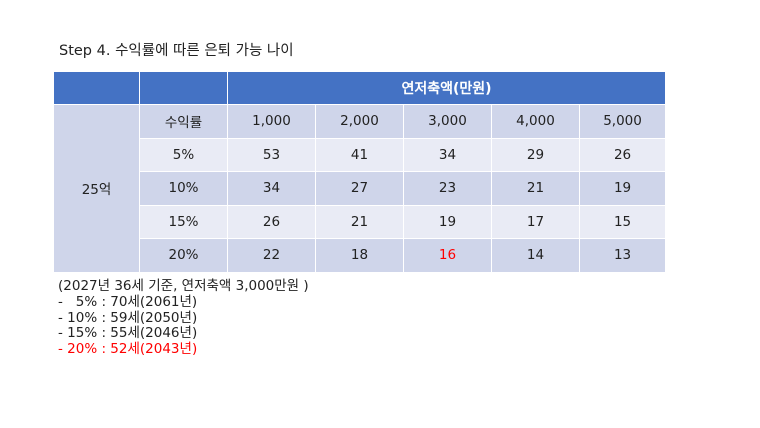 Image resolution: width=760 pixels, height=428 pixels. I want to click on age-cell: 23, so click(448, 189).